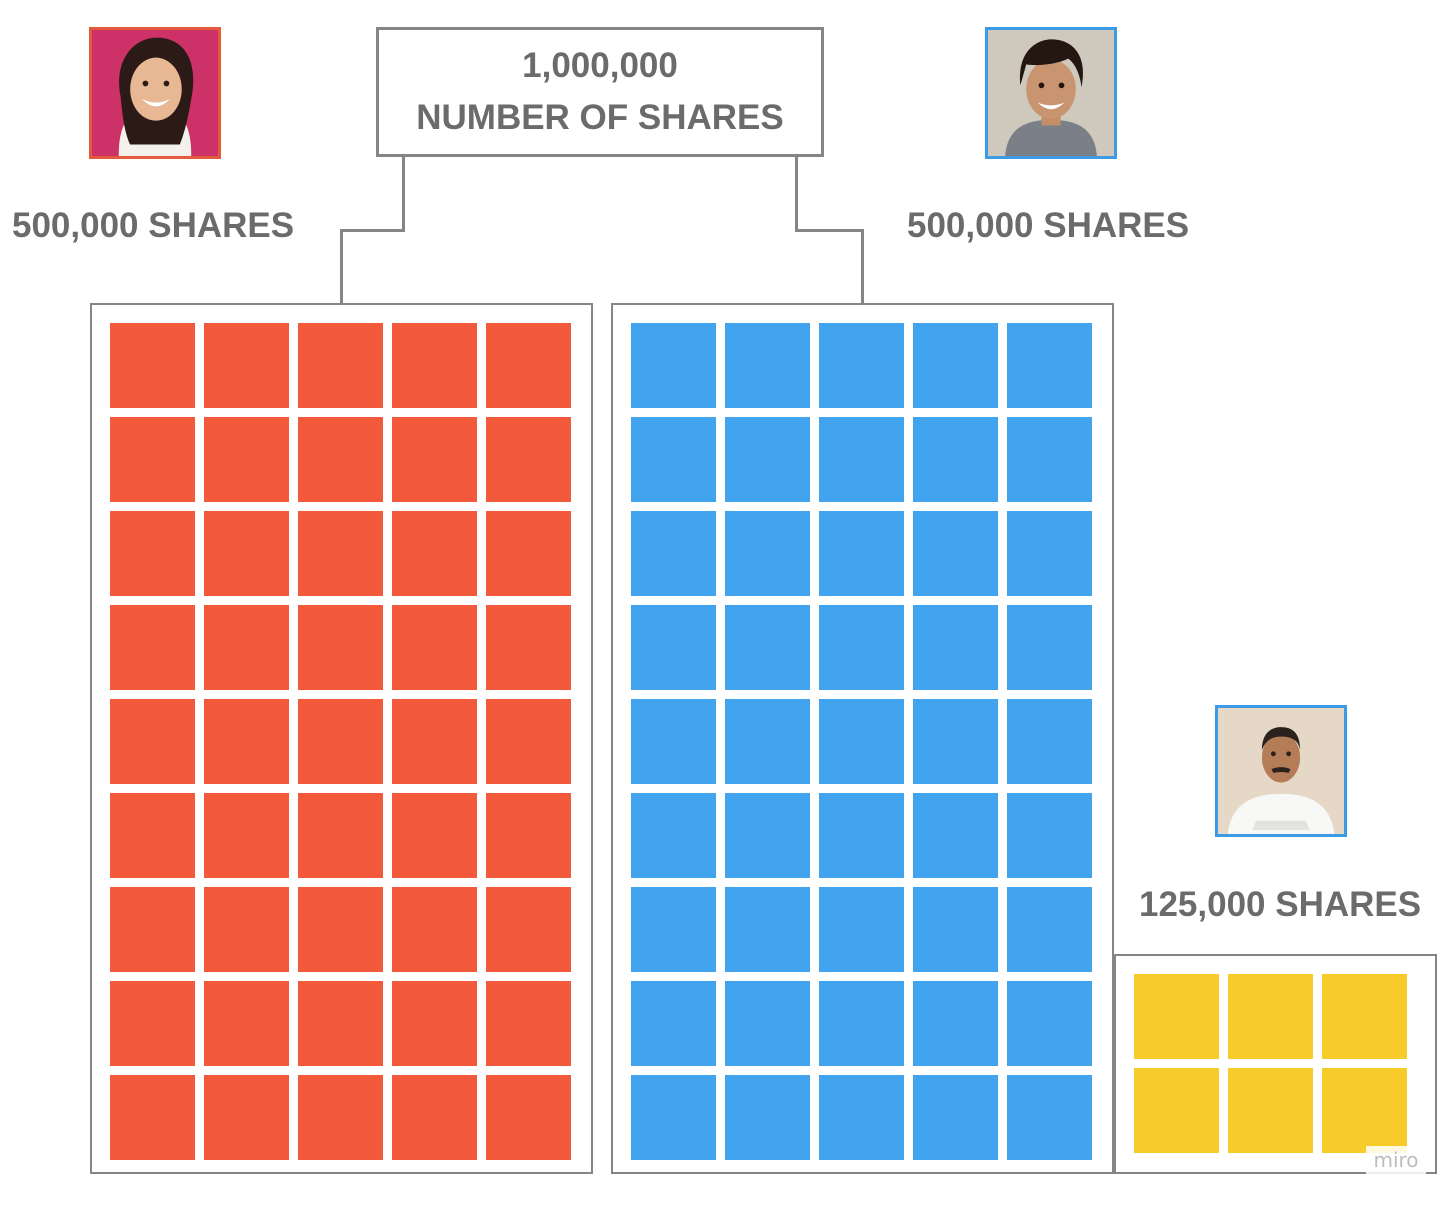 Image resolution: width=1456 pixels, height=1205 pixels. I want to click on woman-portrait-icon, so click(155, 93).